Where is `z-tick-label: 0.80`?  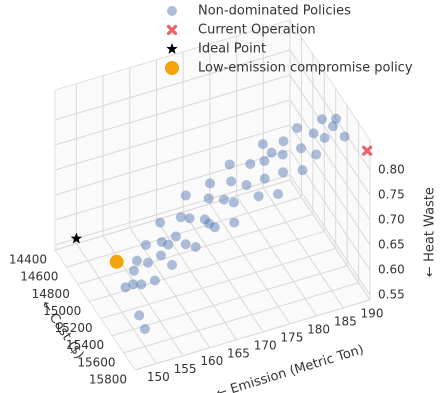
z-tick-label: 0.80 is located at coordinates (391, 170).